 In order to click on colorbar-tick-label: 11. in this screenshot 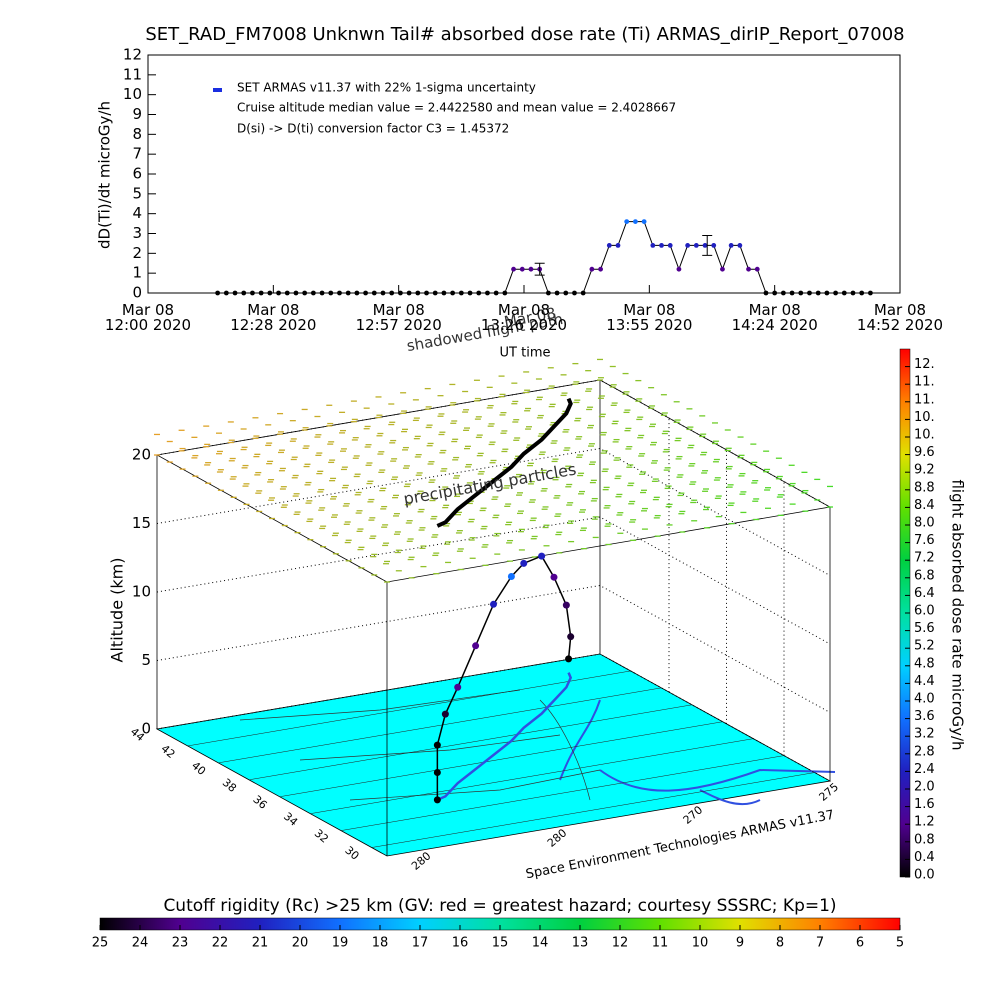, I will do `click(924, 399)`.